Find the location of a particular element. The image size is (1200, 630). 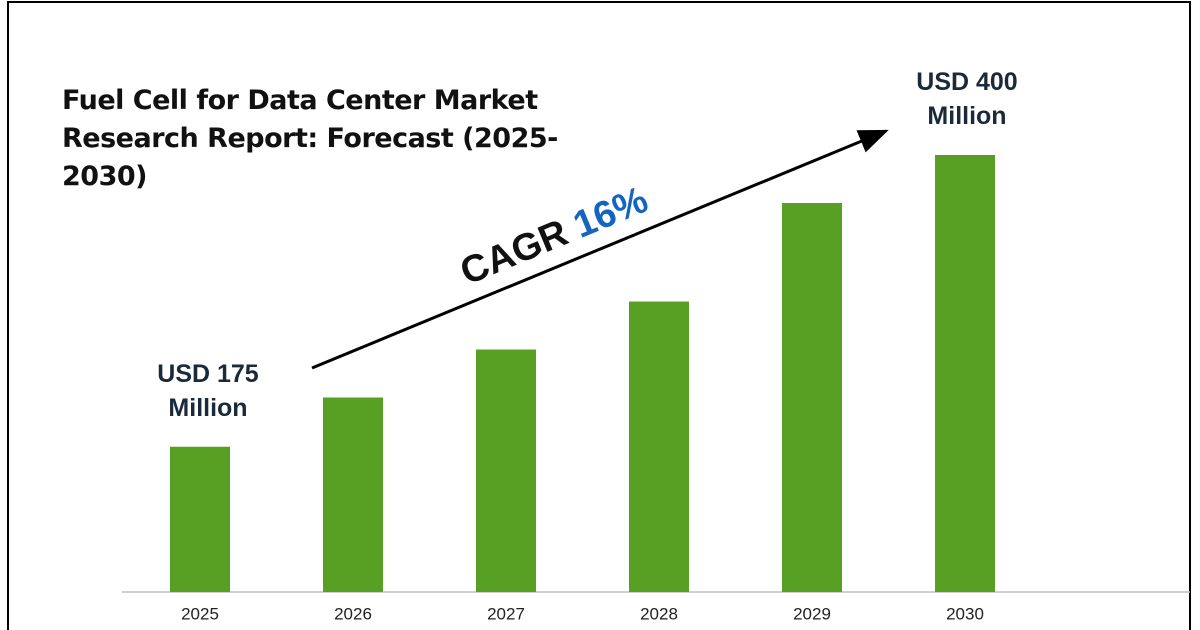

x-tick-label: 2025 is located at coordinates (200, 613).